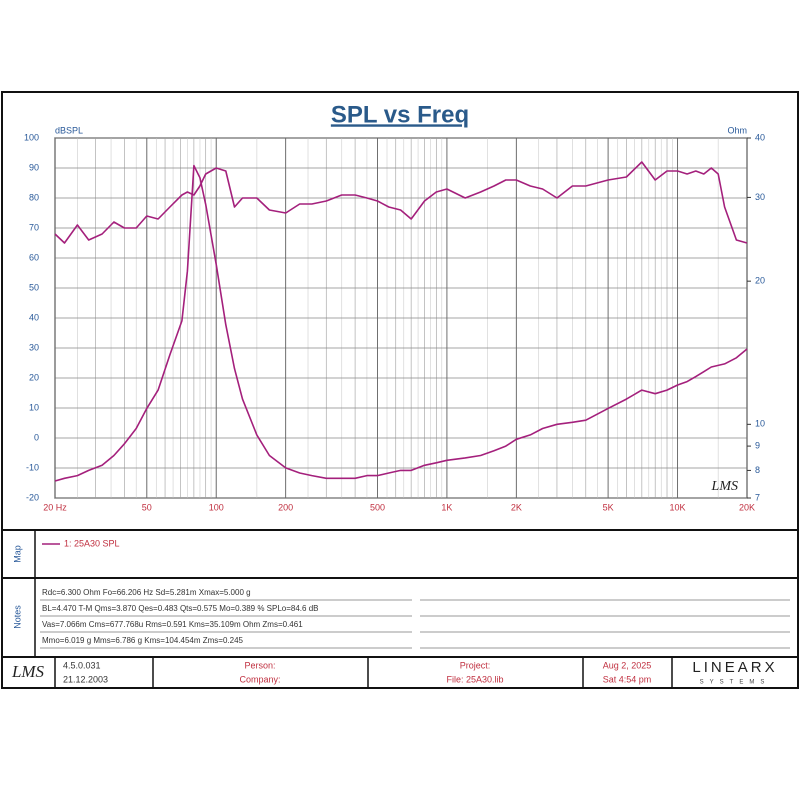  I want to click on x-tick-label: 200, so click(285, 507).